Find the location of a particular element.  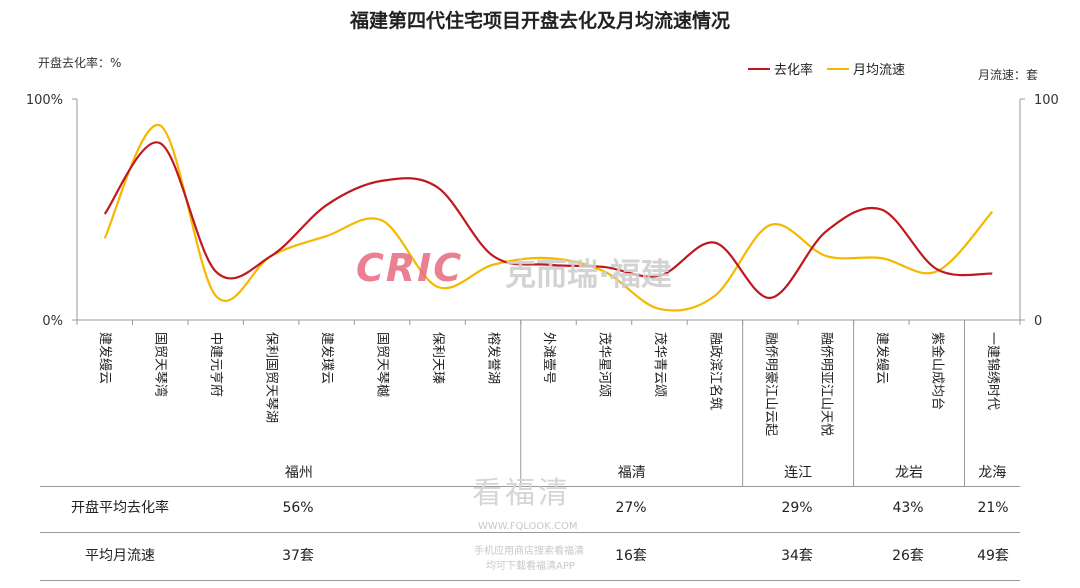

summary-cell: 34套 is located at coordinates (797, 556).